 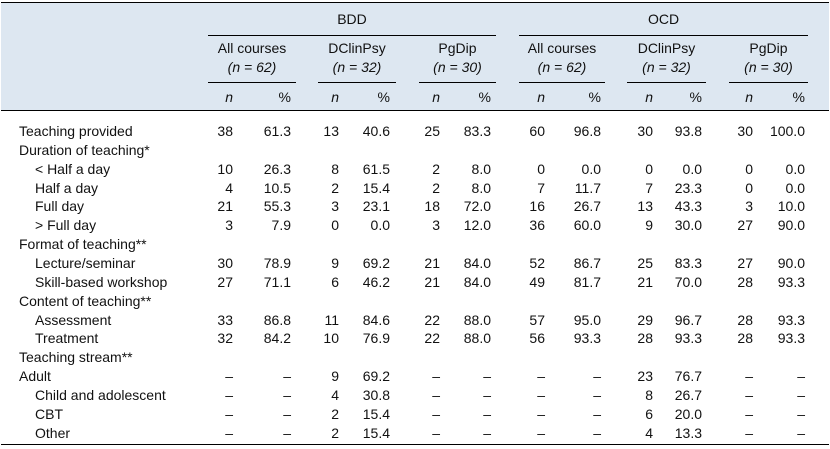 I want to click on subgroup-n: (n = 62), so click(x=562, y=67).